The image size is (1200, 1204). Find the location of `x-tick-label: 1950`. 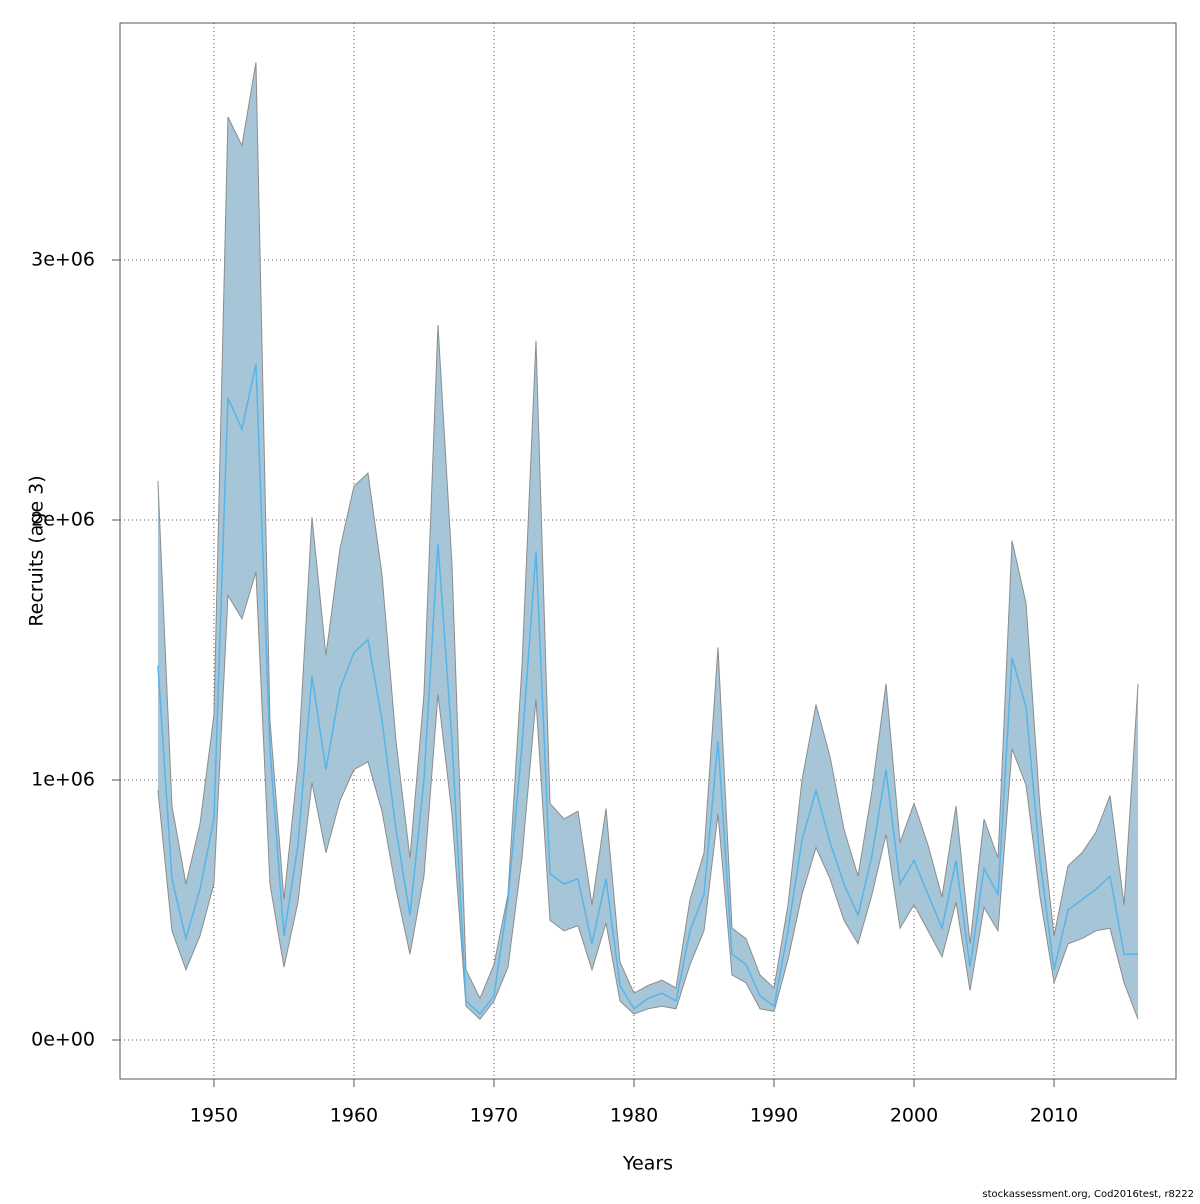

x-tick-label: 1950 is located at coordinates (214, 1116).